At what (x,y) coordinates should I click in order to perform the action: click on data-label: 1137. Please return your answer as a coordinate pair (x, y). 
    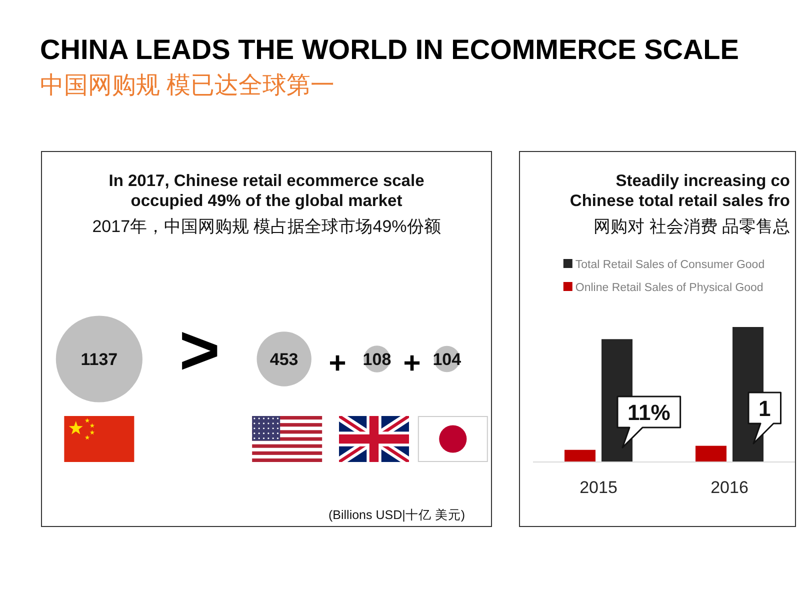
    Looking at the image, I should click on (99, 359).